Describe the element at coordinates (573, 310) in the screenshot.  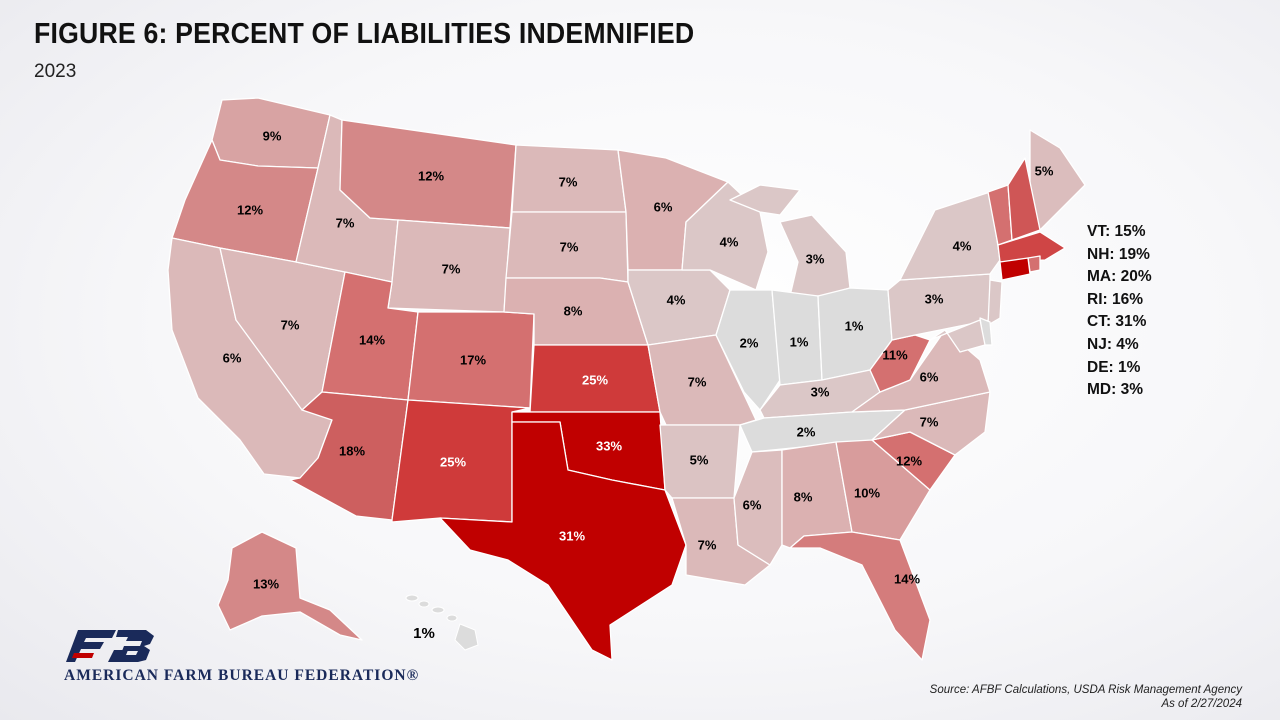
I see `label-NE: 8%` at that location.